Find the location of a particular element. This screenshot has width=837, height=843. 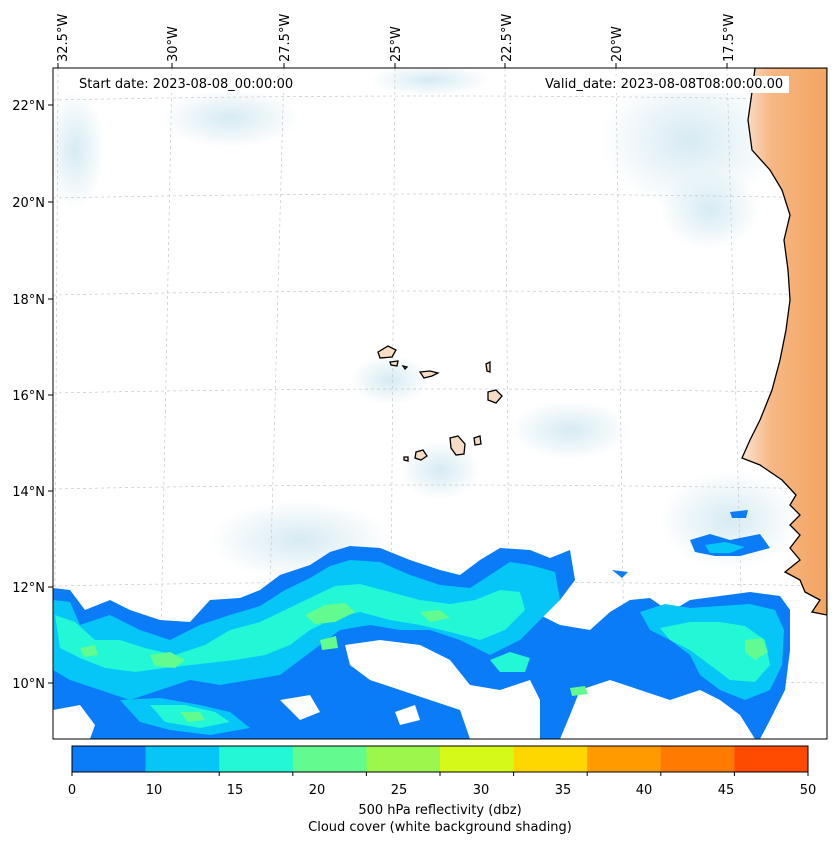

colorbar-ticks: 0 10 15 20 25 30 35 40 45 50 is located at coordinates (442, 790).